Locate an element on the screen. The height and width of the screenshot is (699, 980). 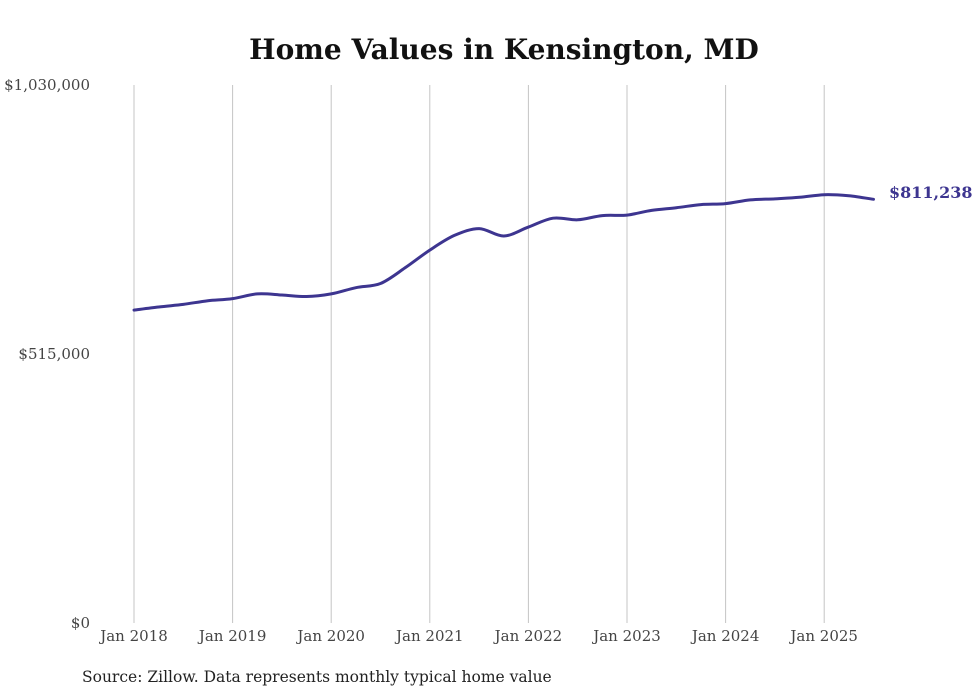
chart-title: Home Values in Kensington, MD is located at coordinates (504, 49).